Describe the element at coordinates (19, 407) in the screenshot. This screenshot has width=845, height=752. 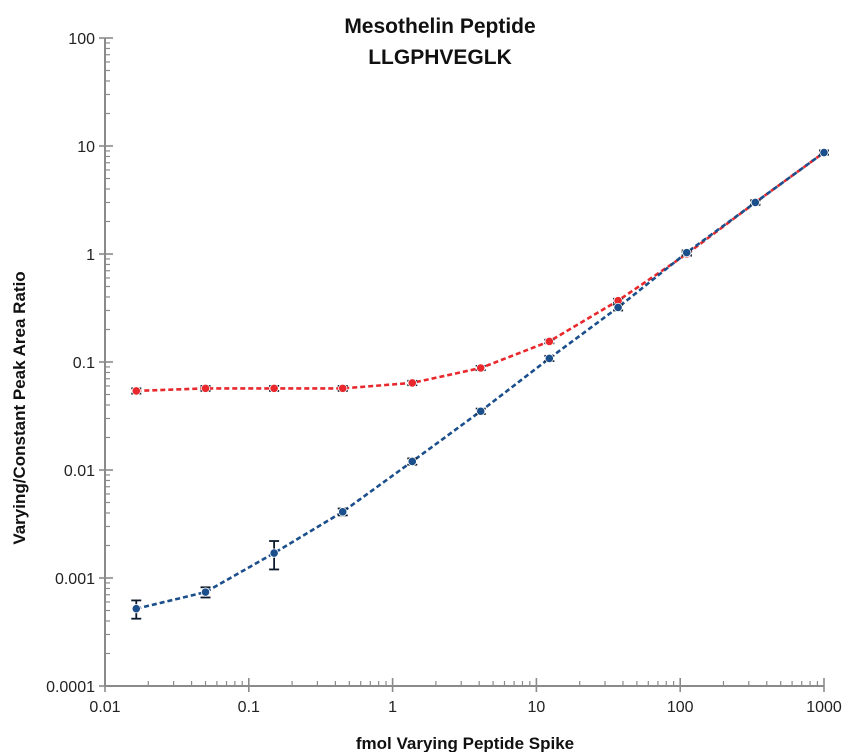
I see `y-axis-label: Varying/Constant Peak Area Ratio` at that location.